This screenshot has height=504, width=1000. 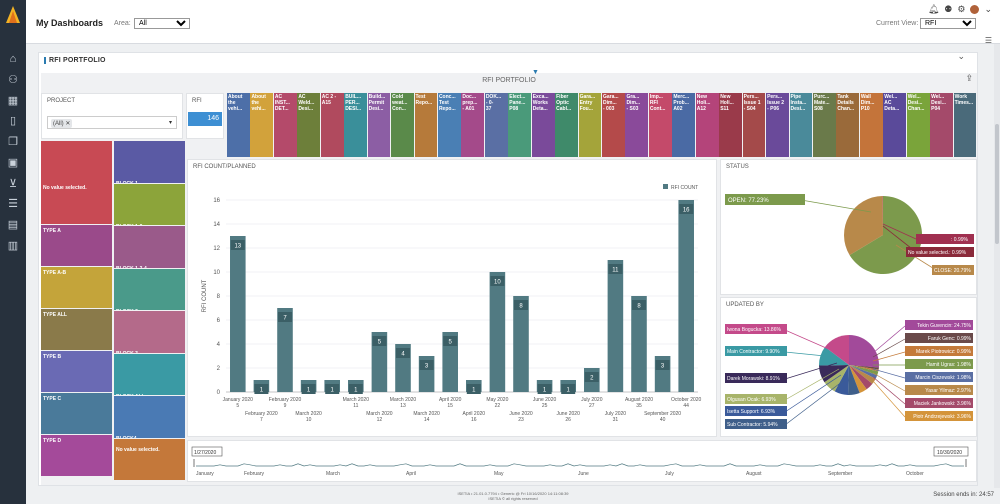 What do you see at coordinates (76, 329) in the screenshot?
I see `type-filter-item: TYPE ALL` at bounding box center [76, 329].